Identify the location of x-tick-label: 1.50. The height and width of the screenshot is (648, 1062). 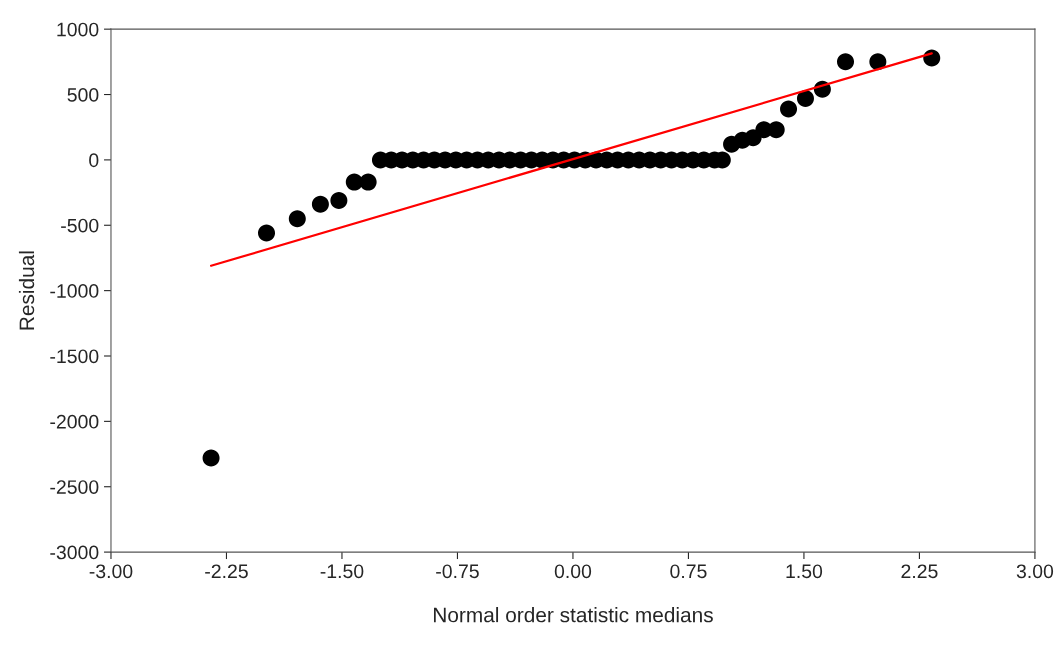
(804, 571).